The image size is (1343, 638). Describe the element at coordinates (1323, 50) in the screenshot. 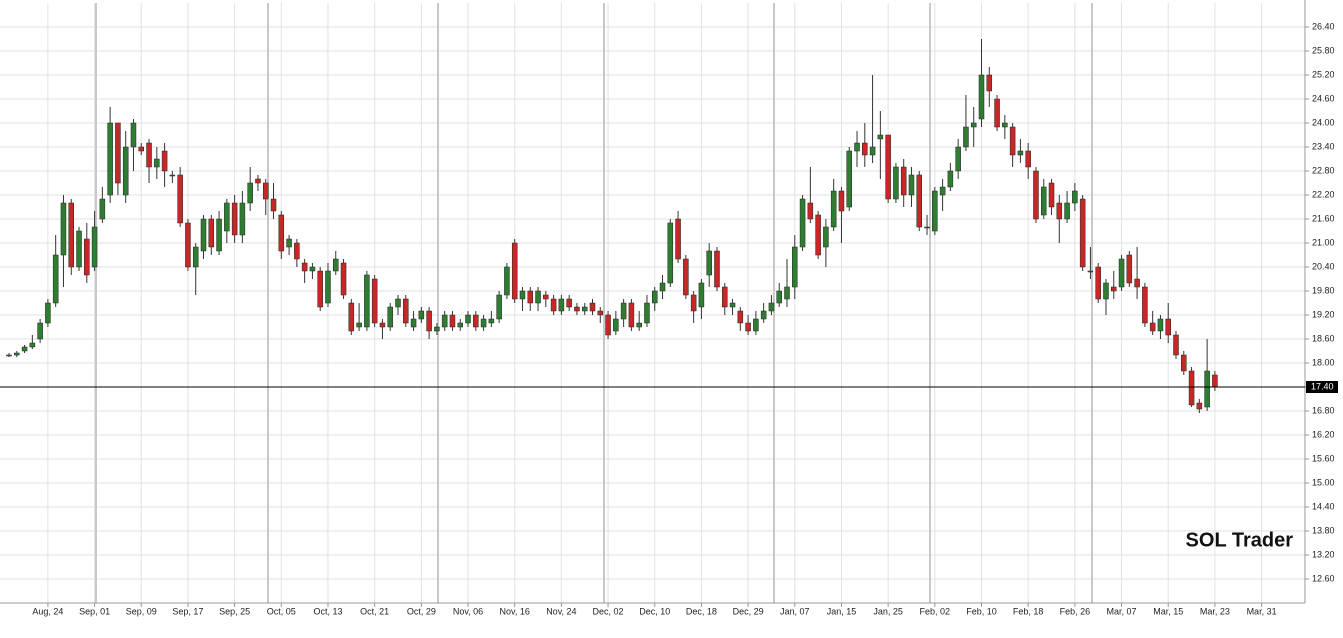

I see `y-tick-label: 25.80` at that location.